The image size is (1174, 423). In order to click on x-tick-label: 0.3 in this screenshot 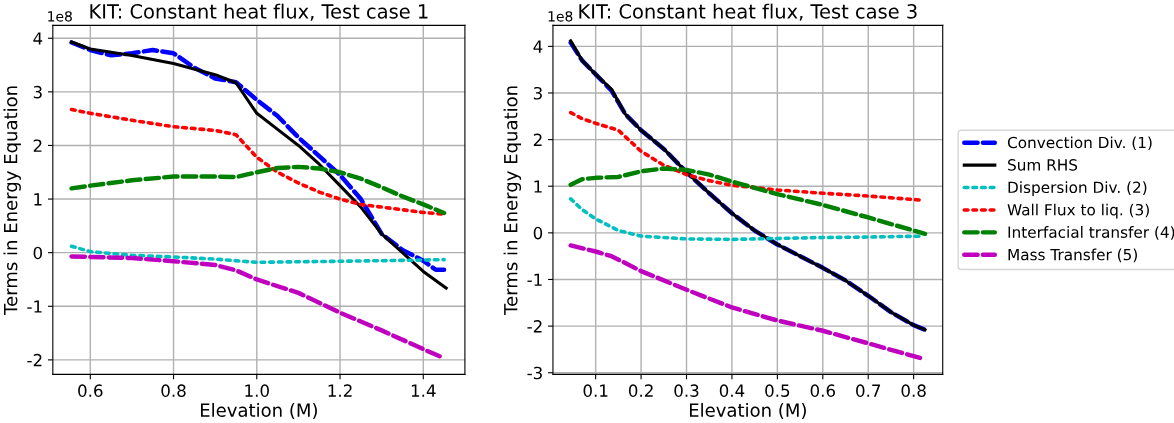, I will do `click(686, 390)`.